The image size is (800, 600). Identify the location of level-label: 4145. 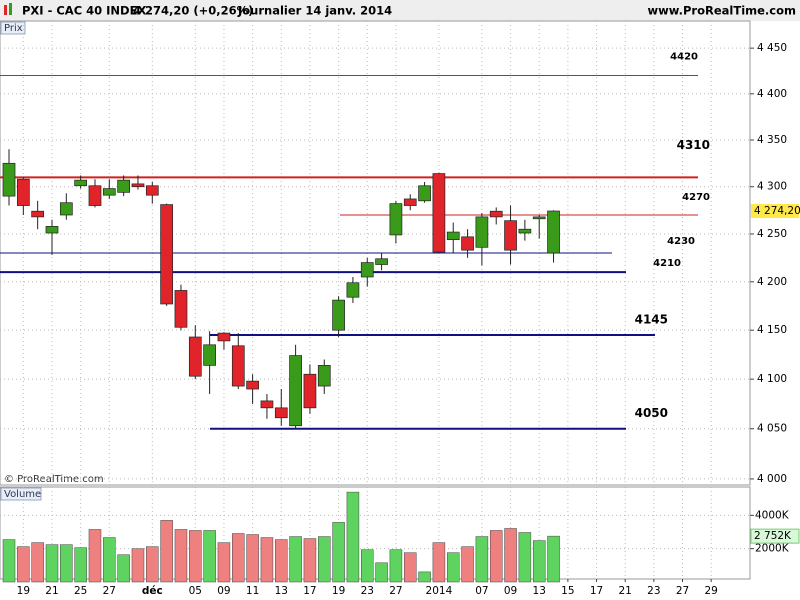
(651, 320).